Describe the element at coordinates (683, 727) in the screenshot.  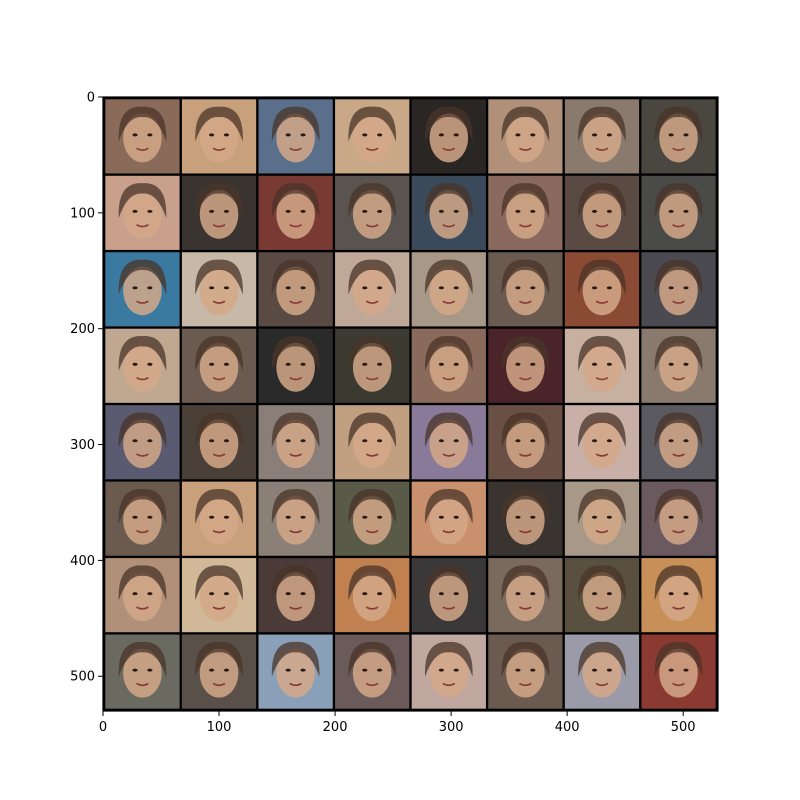
I see `x-tick-label: 500` at that location.